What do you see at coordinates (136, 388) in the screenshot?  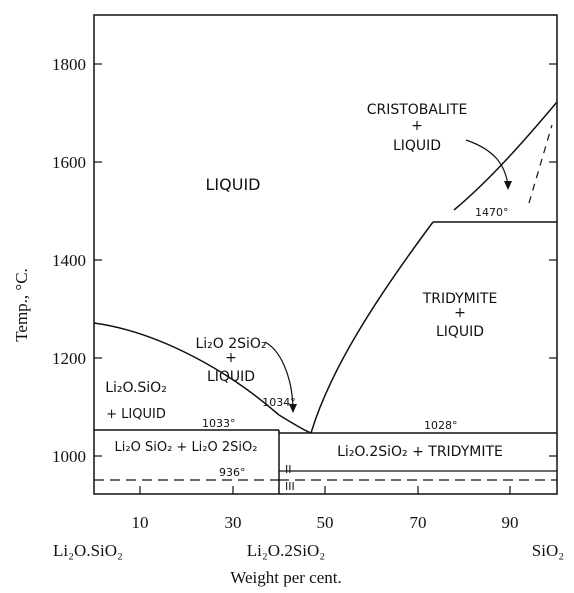 I see `region-metasilicate-liquid-line1: Li₂O.SiO₂` at bounding box center [136, 388].